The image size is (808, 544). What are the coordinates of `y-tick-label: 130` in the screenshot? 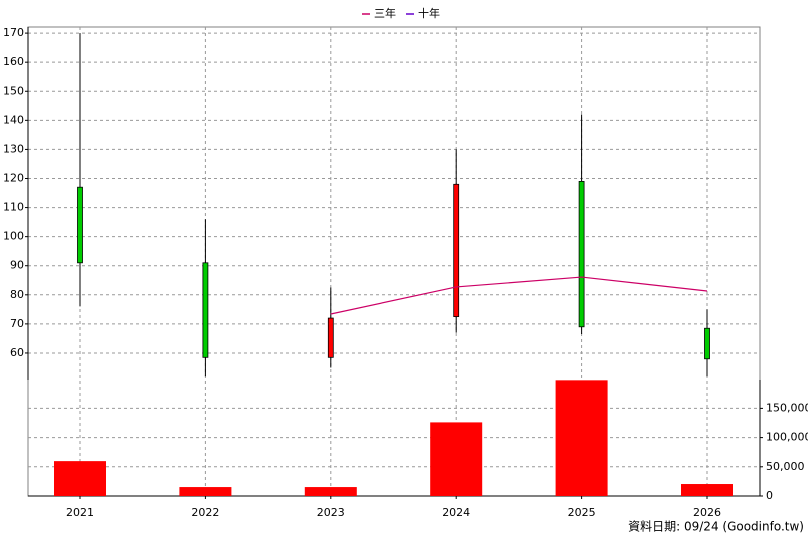 It's located at (13, 148).